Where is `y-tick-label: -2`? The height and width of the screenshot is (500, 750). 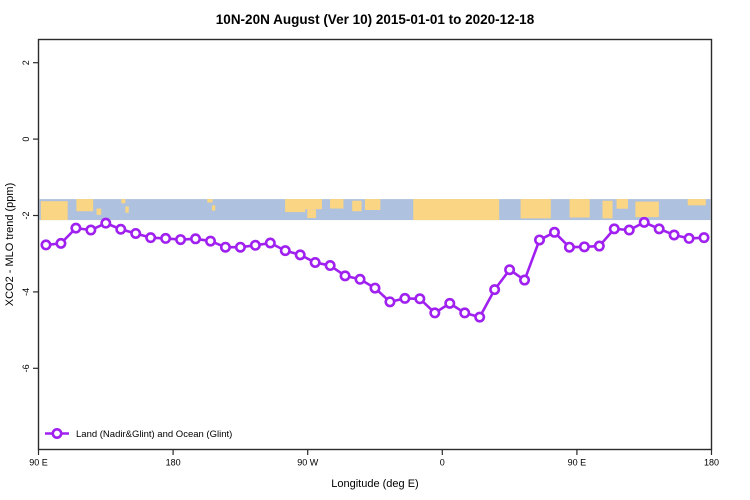 y-tick-label: -2 is located at coordinates (26, 215).